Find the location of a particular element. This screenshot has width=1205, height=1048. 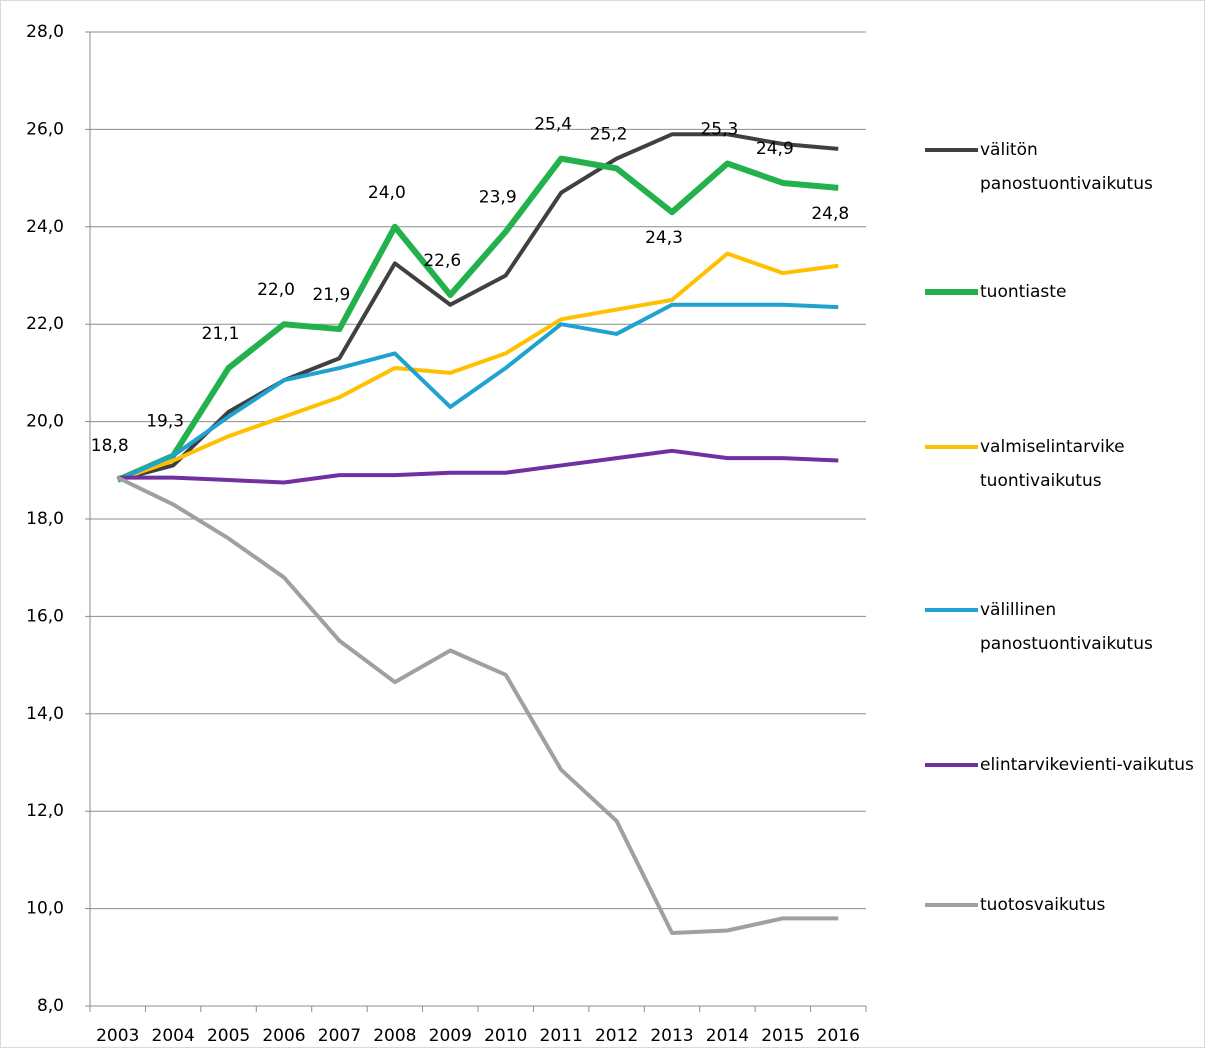

data-label: 18,8 is located at coordinates (110, 446).